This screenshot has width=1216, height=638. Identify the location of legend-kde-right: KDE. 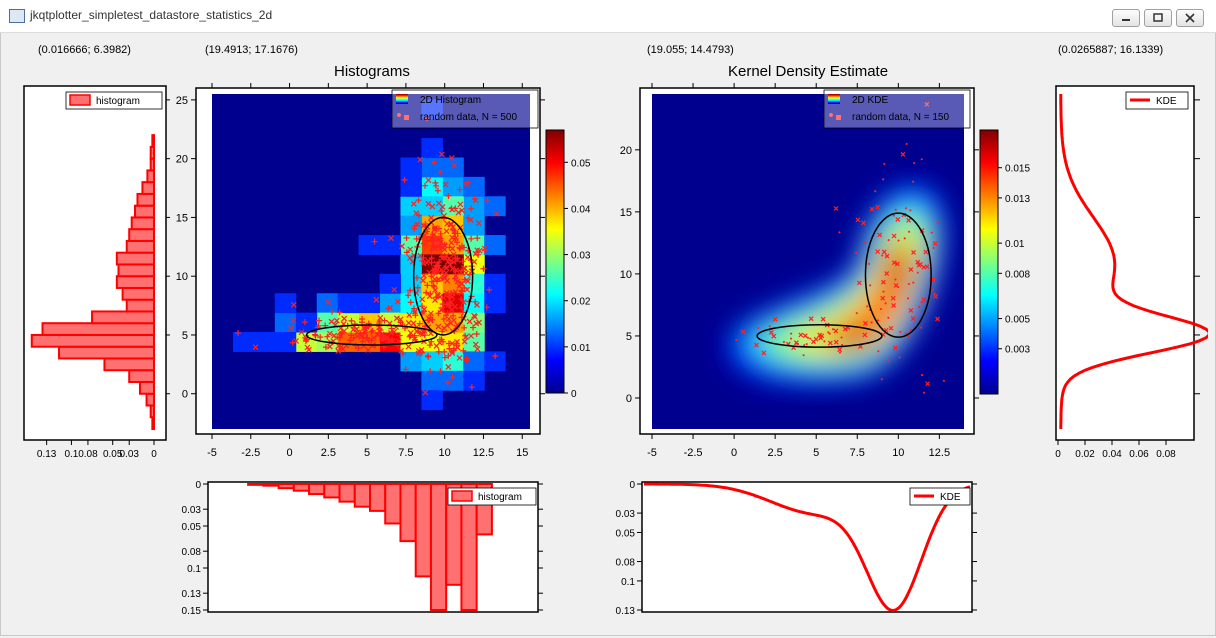
(1166, 101).